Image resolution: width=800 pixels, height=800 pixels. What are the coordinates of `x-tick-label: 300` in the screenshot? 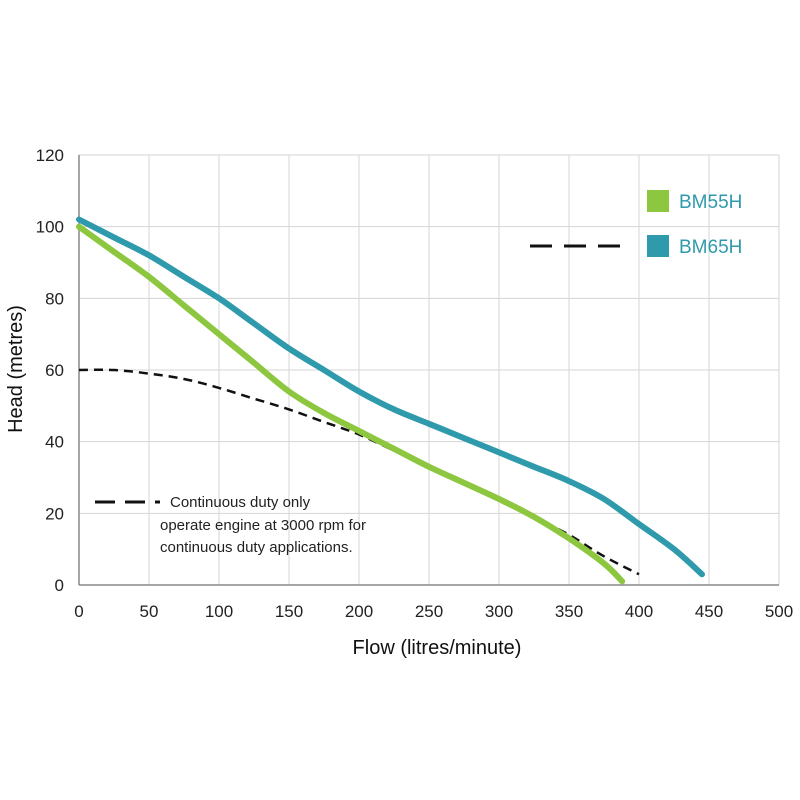 It's located at (499, 611).